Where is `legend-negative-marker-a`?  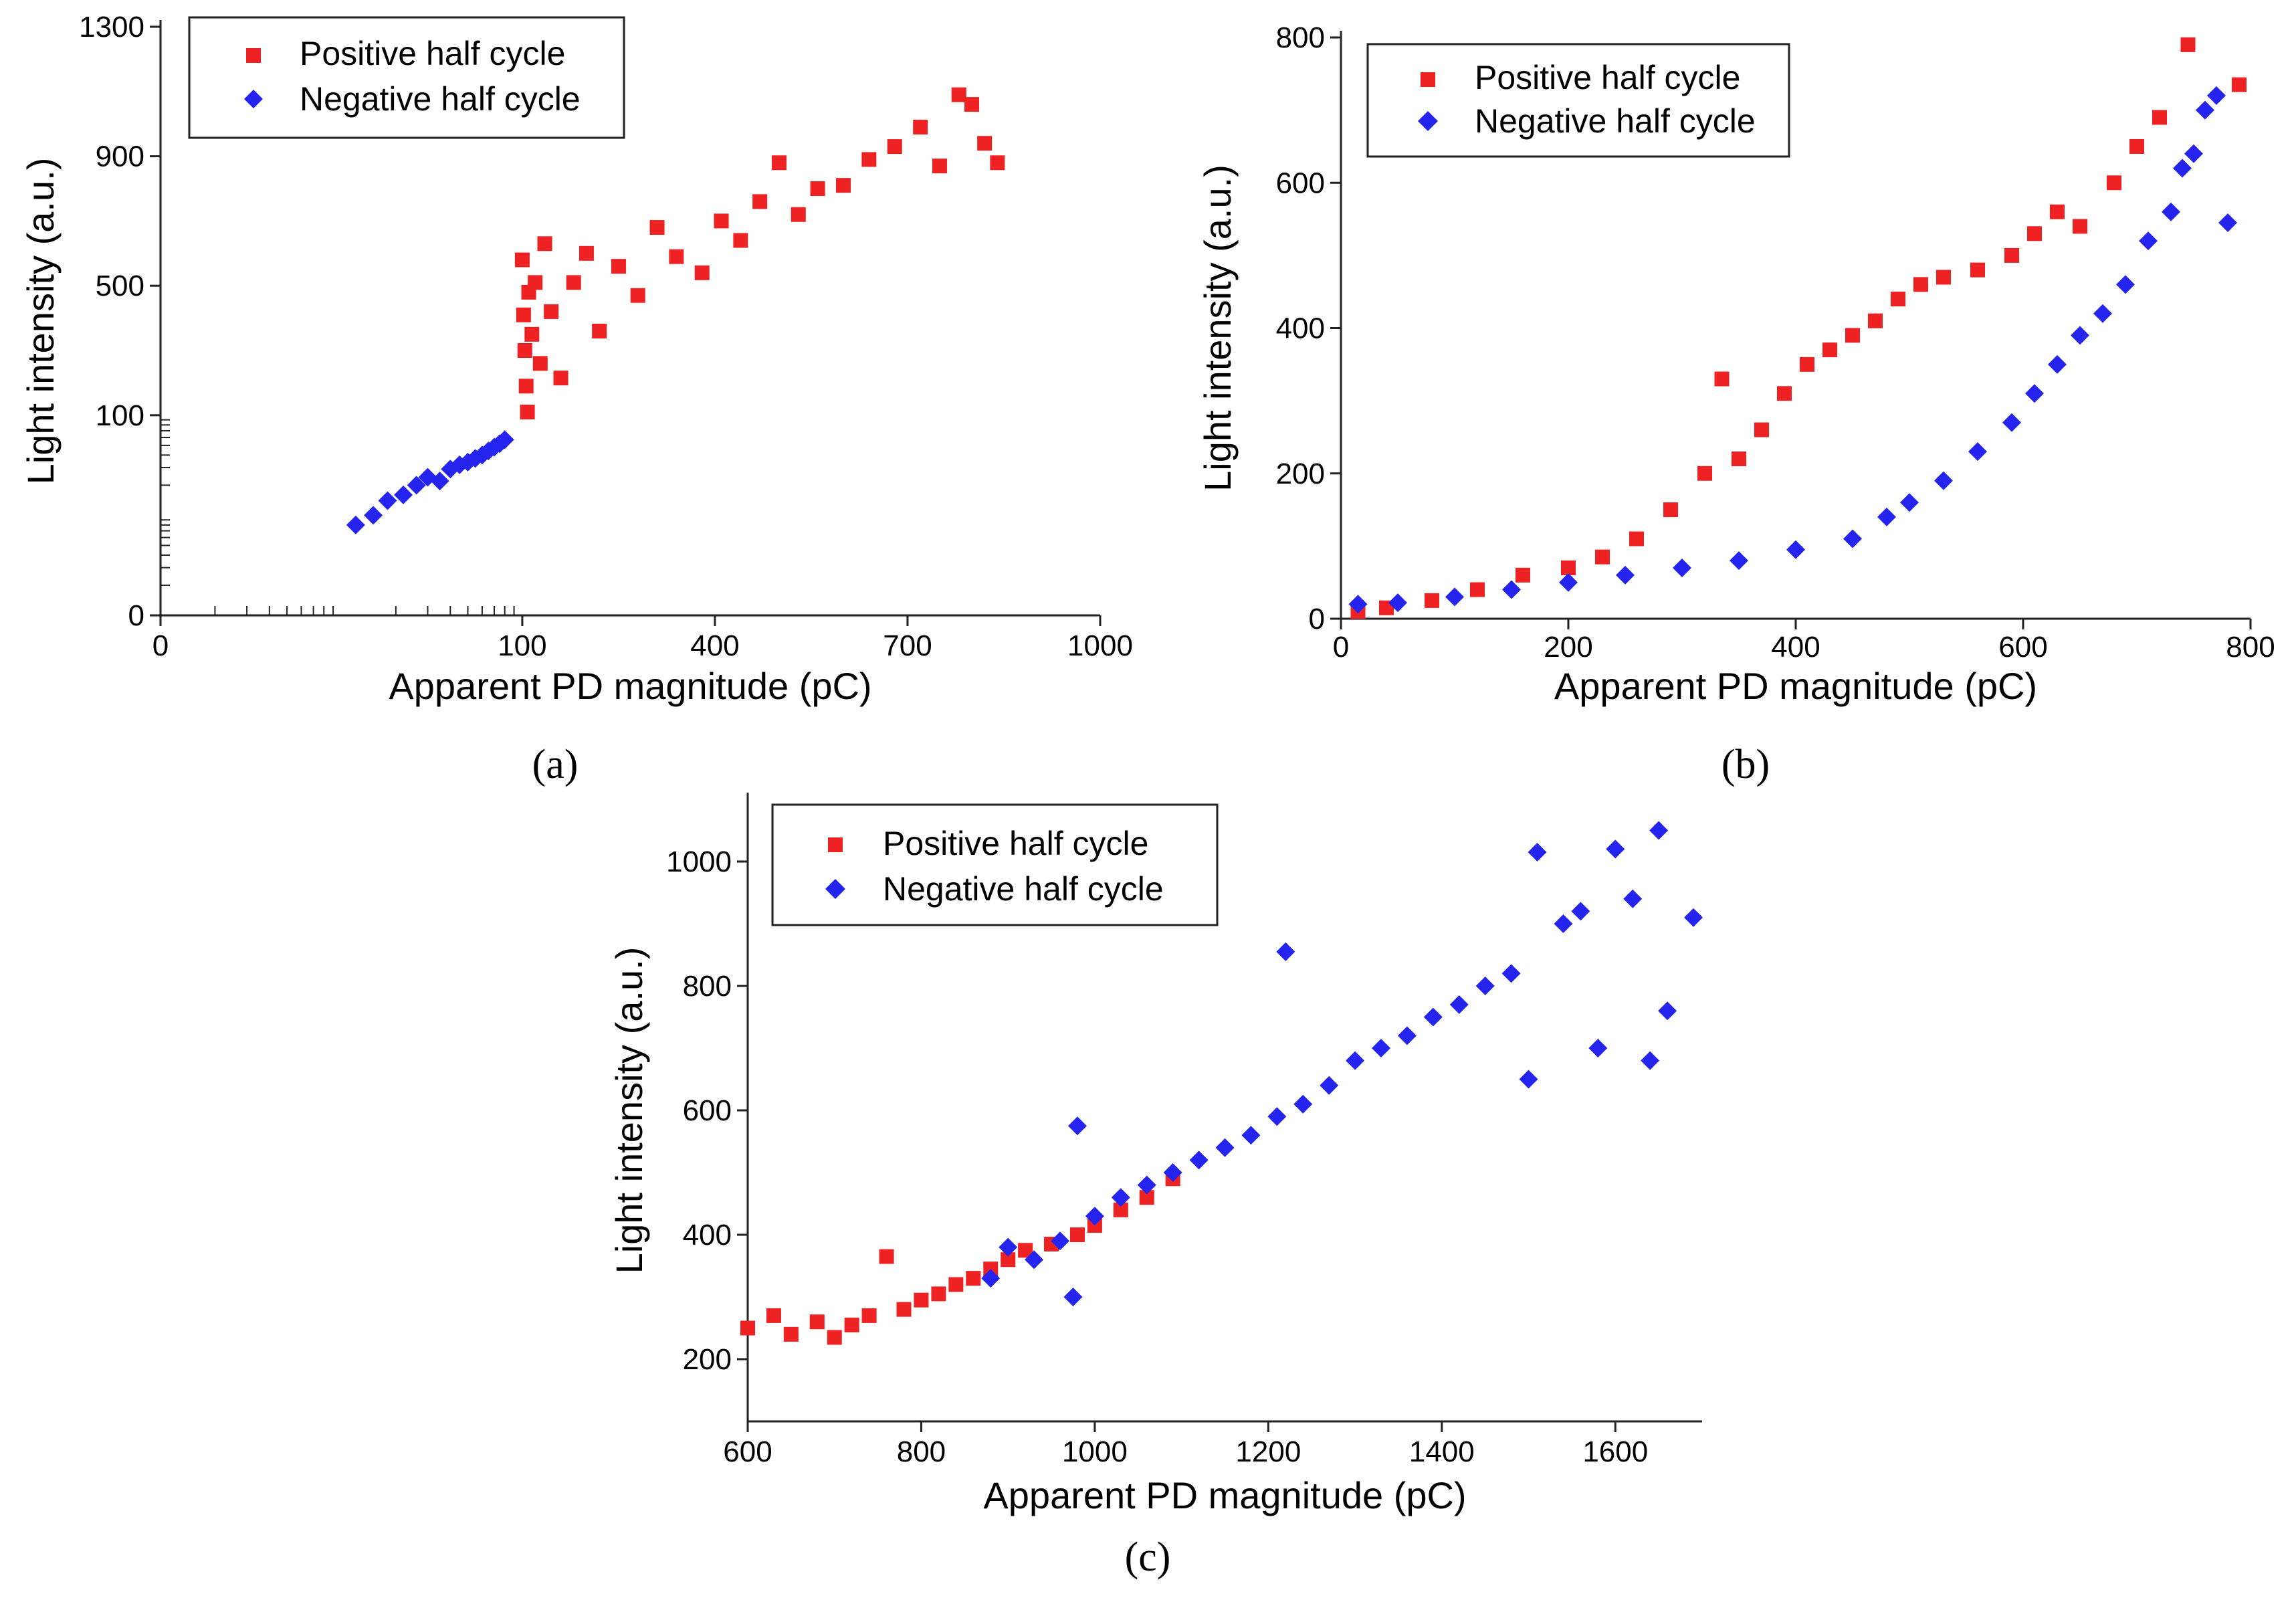
legend-negative-marker-a is located at coordinates (253, 99).